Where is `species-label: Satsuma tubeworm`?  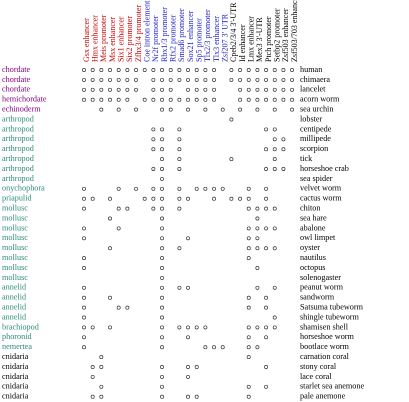 species-label: Satsuma tubeworm is located at coordinates (332, 306).